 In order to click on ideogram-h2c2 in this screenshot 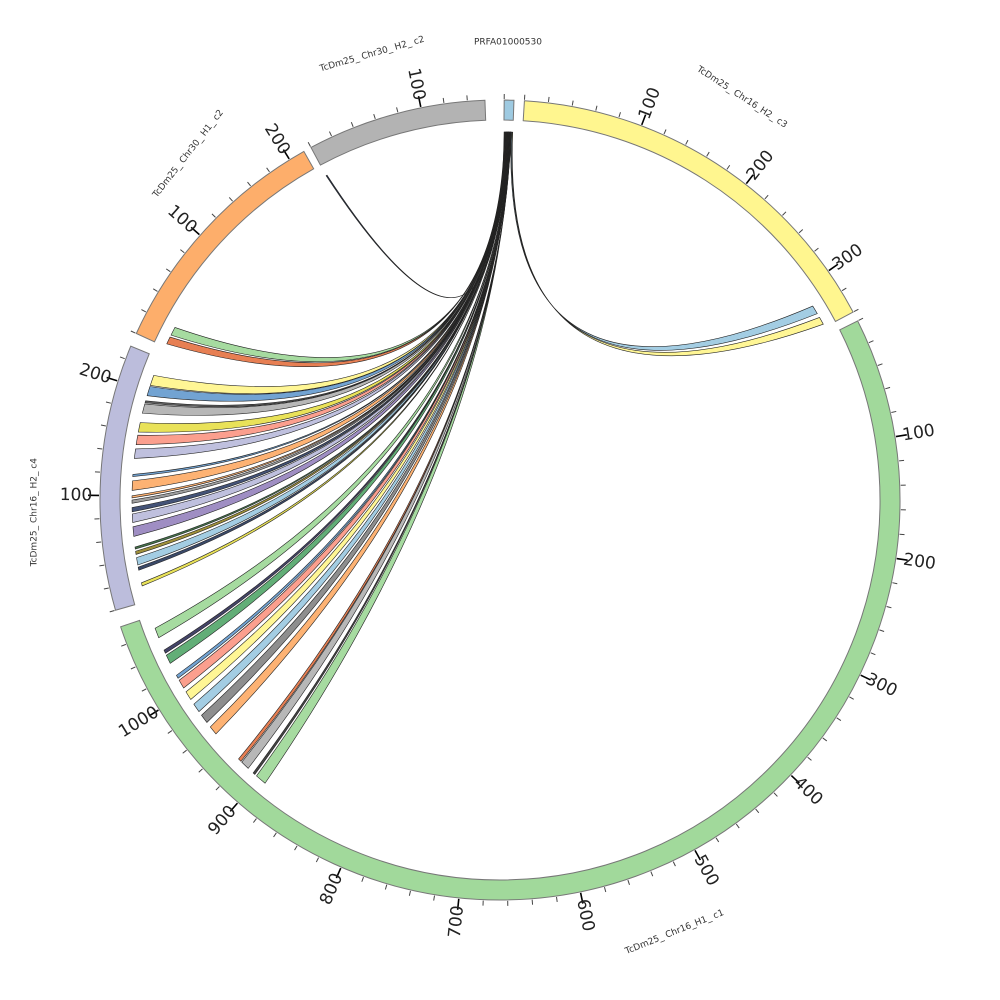, I will do `click(398, 132)`.